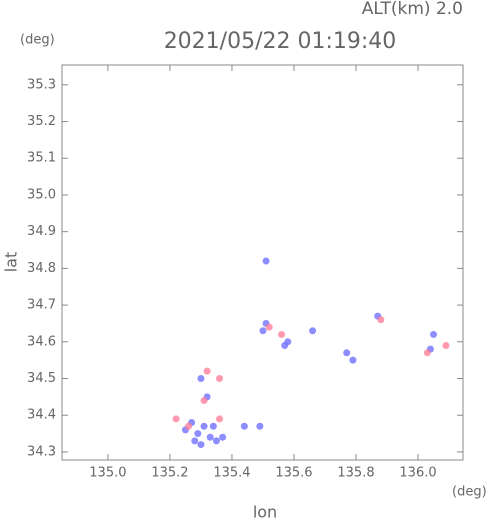 The image size is (491, 521). What do you see at coordinates (417, 473) in the screenshot?
I see `x-tick-label: 136.0` at bounding box center [417, 473].